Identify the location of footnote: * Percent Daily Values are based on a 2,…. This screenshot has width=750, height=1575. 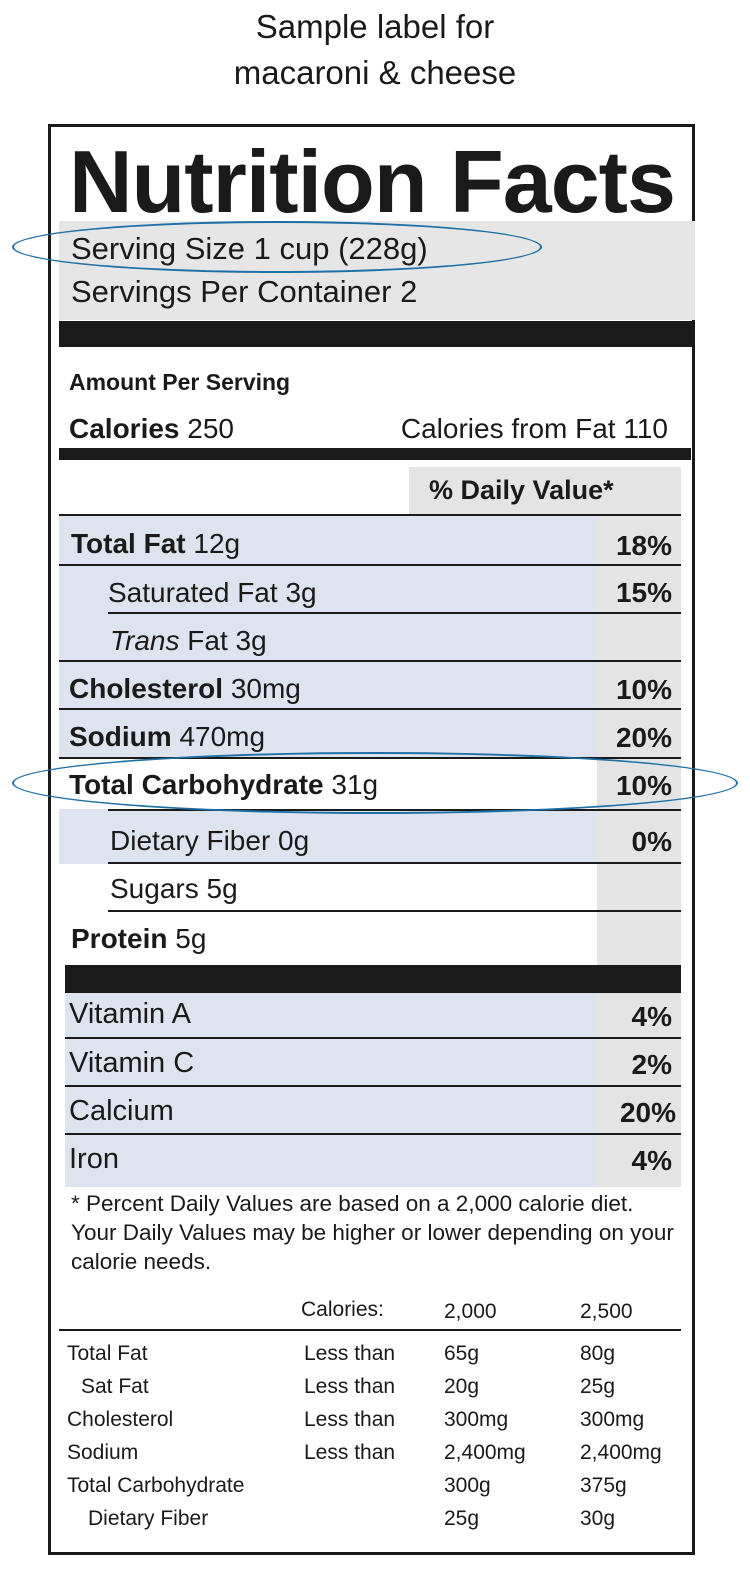
(376, 1232).